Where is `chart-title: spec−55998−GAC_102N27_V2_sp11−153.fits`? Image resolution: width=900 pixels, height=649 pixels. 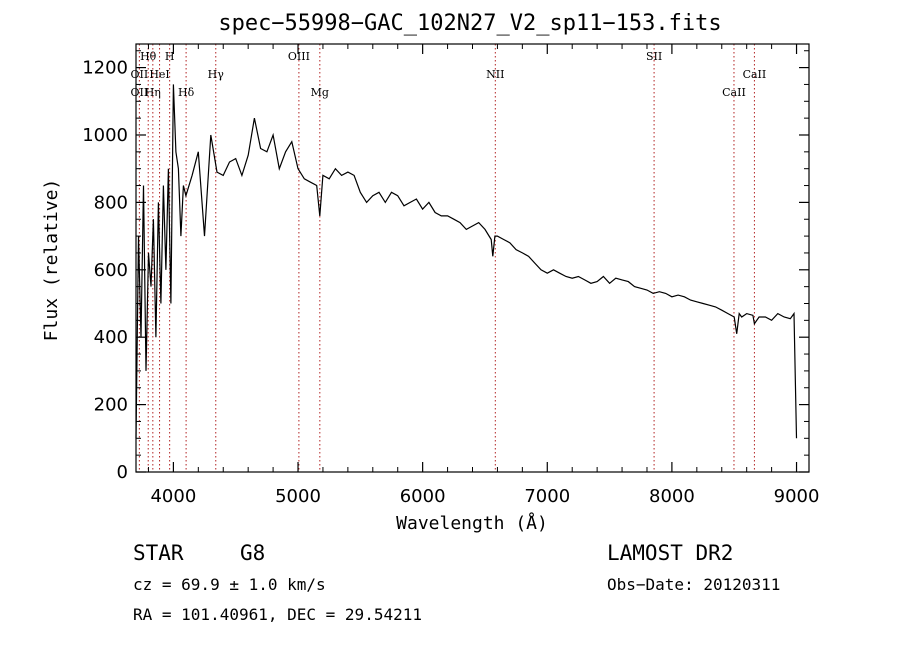
chart-title: spec−55998−GAC_102N27_V2_sp11−153.fits is located at coordinates (469, 23).